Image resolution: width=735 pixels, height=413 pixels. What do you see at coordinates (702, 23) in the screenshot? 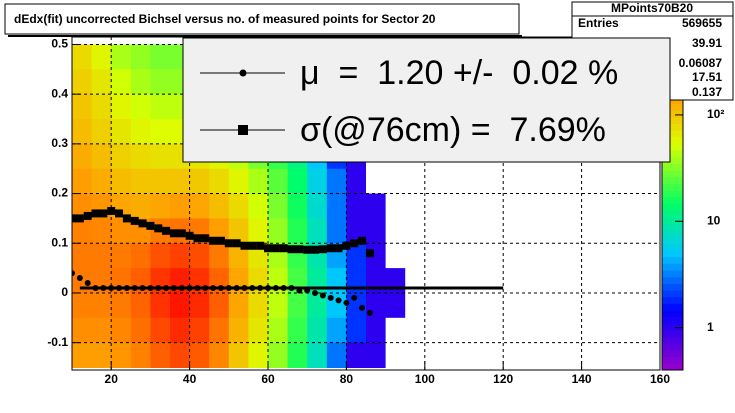
I see `stats-value: 569655` at bounding box center [702, 23].